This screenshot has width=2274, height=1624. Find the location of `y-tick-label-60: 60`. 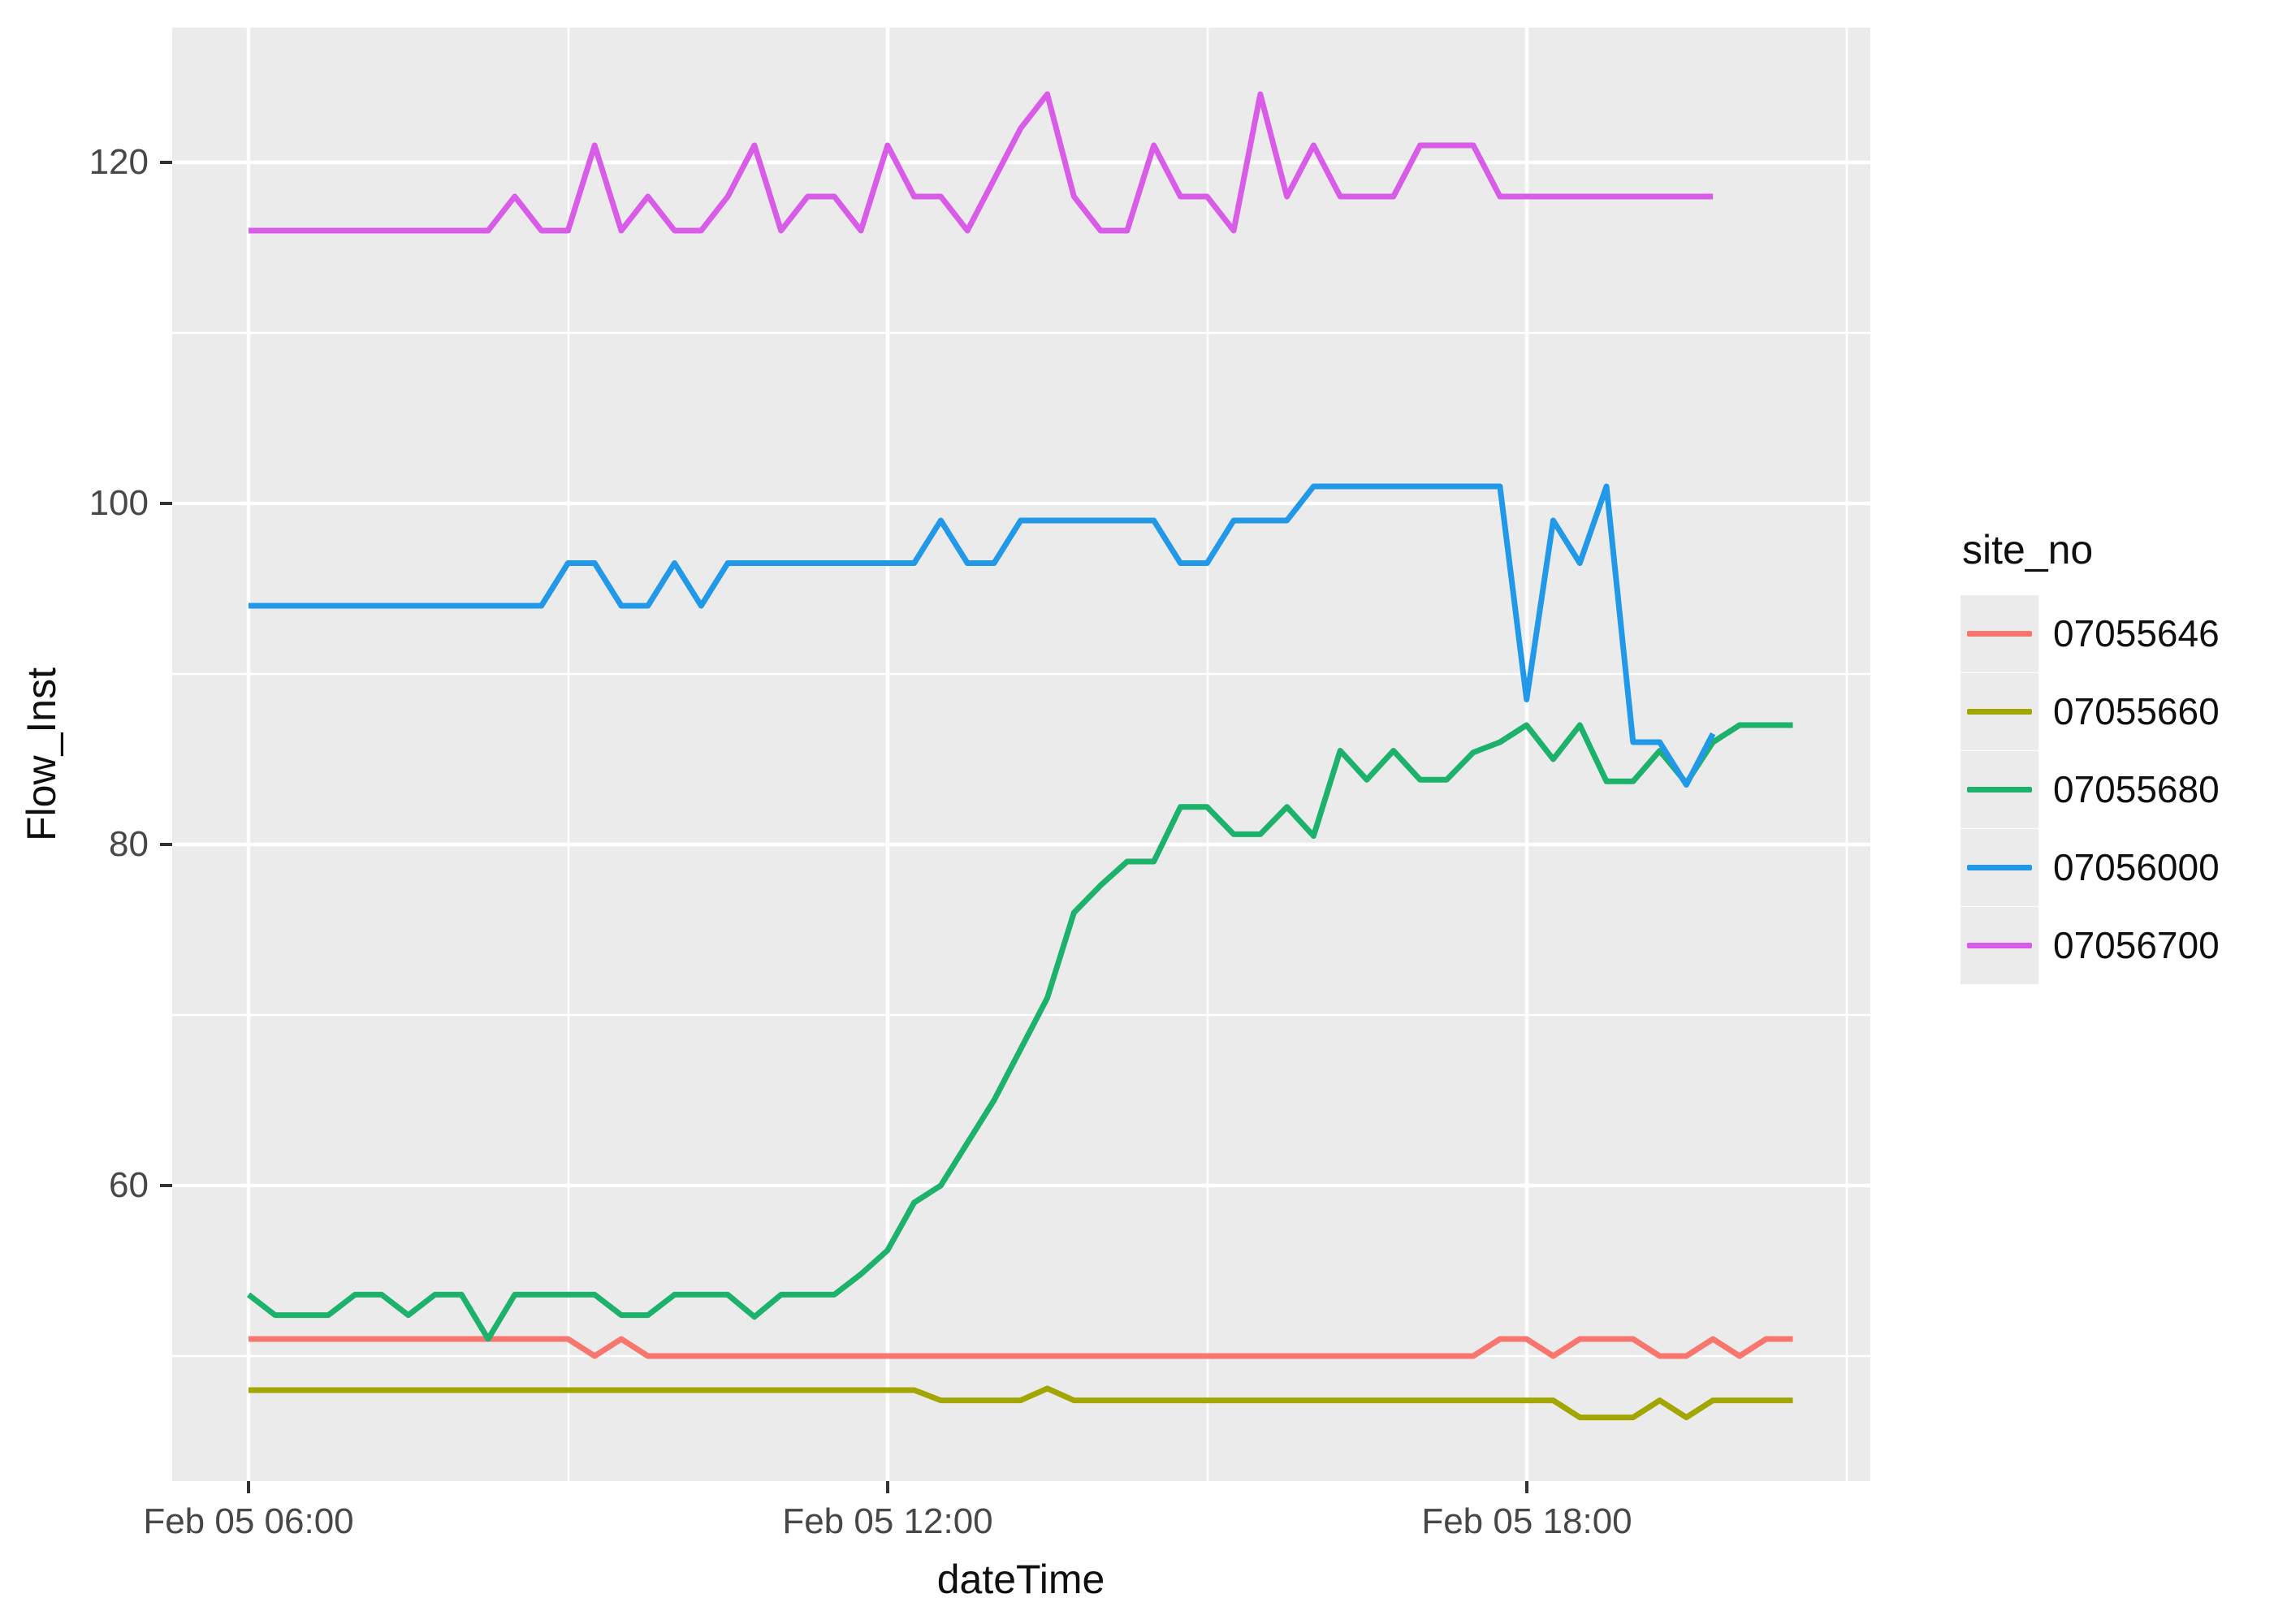

y-tick-label-60: 60 is located at coordinates (129, 1185).